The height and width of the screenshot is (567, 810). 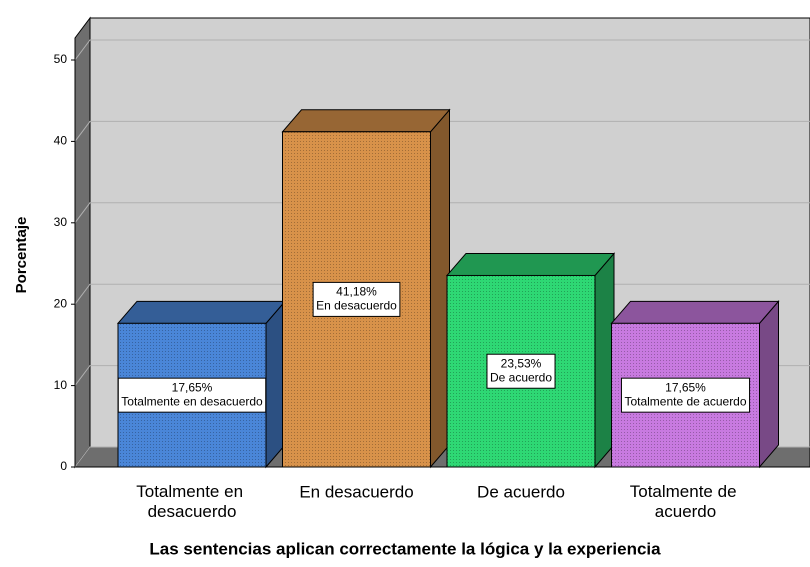 I want to click on data-label: 23,53%De acuerdo, so click(x=521, y=371).